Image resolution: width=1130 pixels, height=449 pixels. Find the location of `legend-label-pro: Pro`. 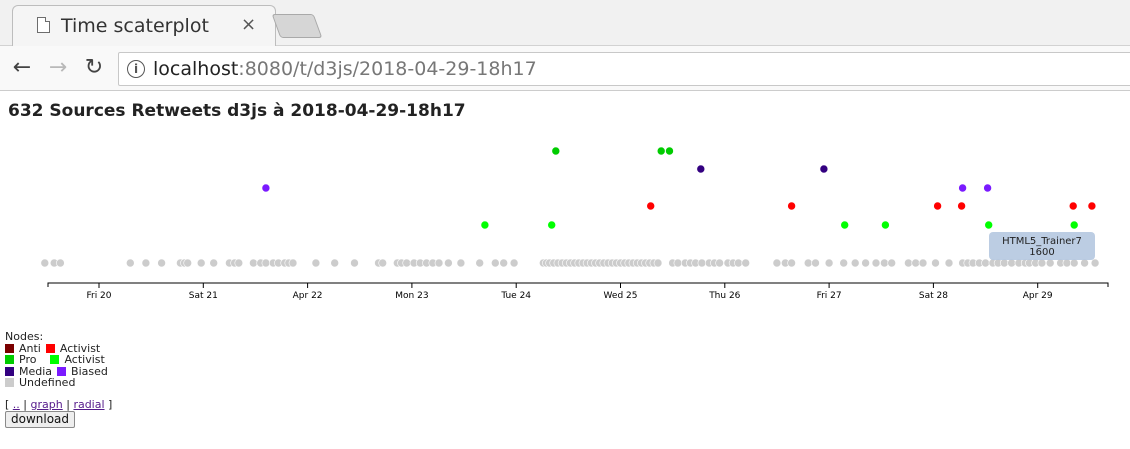

legend-label-pro: Pro is located at coordinates (28, 360).